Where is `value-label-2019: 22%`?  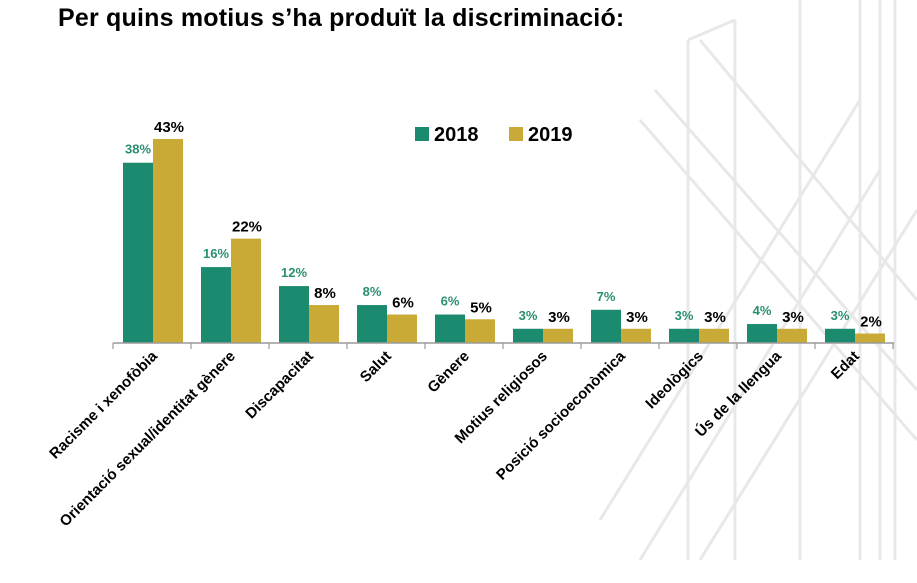
value-label-2019: 22% is located at coordinates (247, 227).